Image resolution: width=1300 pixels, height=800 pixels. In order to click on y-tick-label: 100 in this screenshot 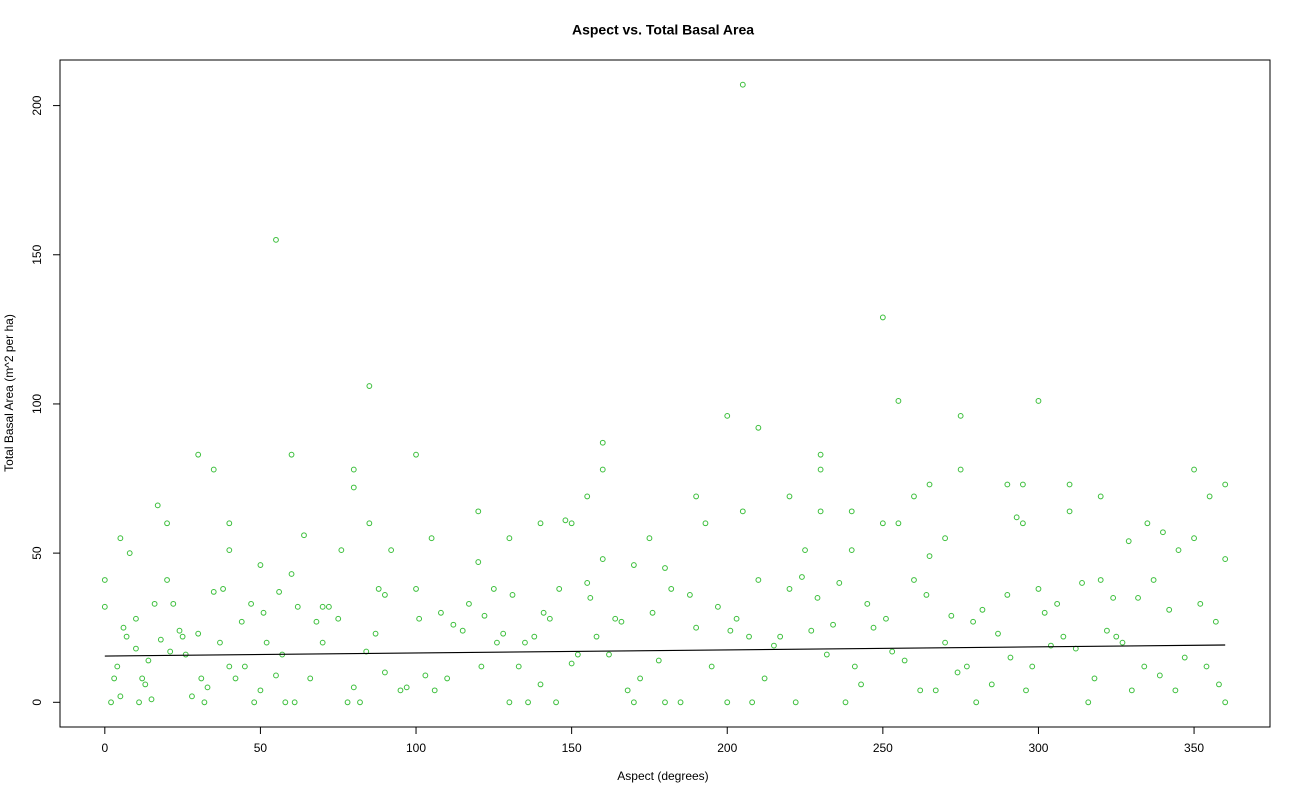, I will do `click(37, 404)`.